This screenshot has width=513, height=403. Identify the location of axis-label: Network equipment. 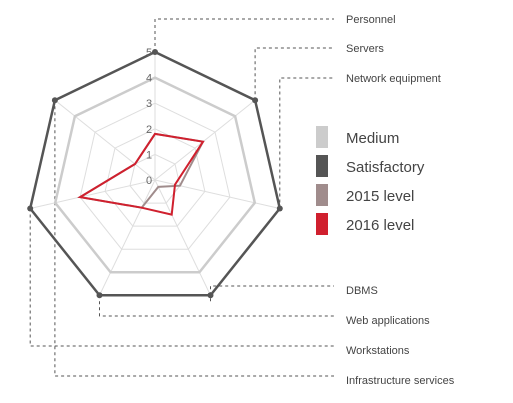
(393, 79).